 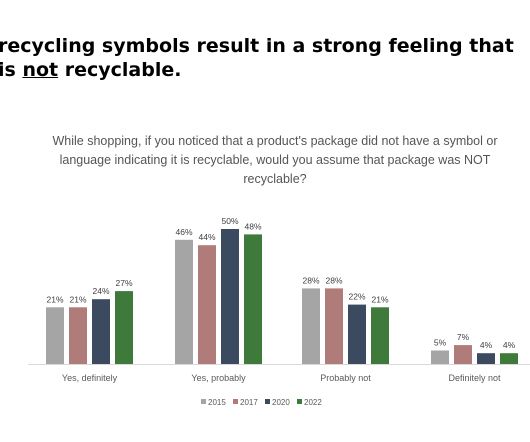 I want to click on data-label: 48%, so click(x=252, y=226).